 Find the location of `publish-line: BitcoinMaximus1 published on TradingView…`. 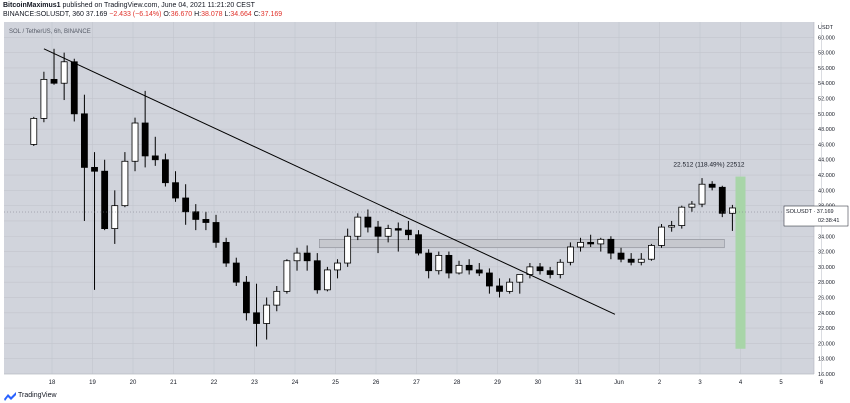

publish-line: BitcoinMaximus1 published on TradingView… is located at coordinates (129, 5).